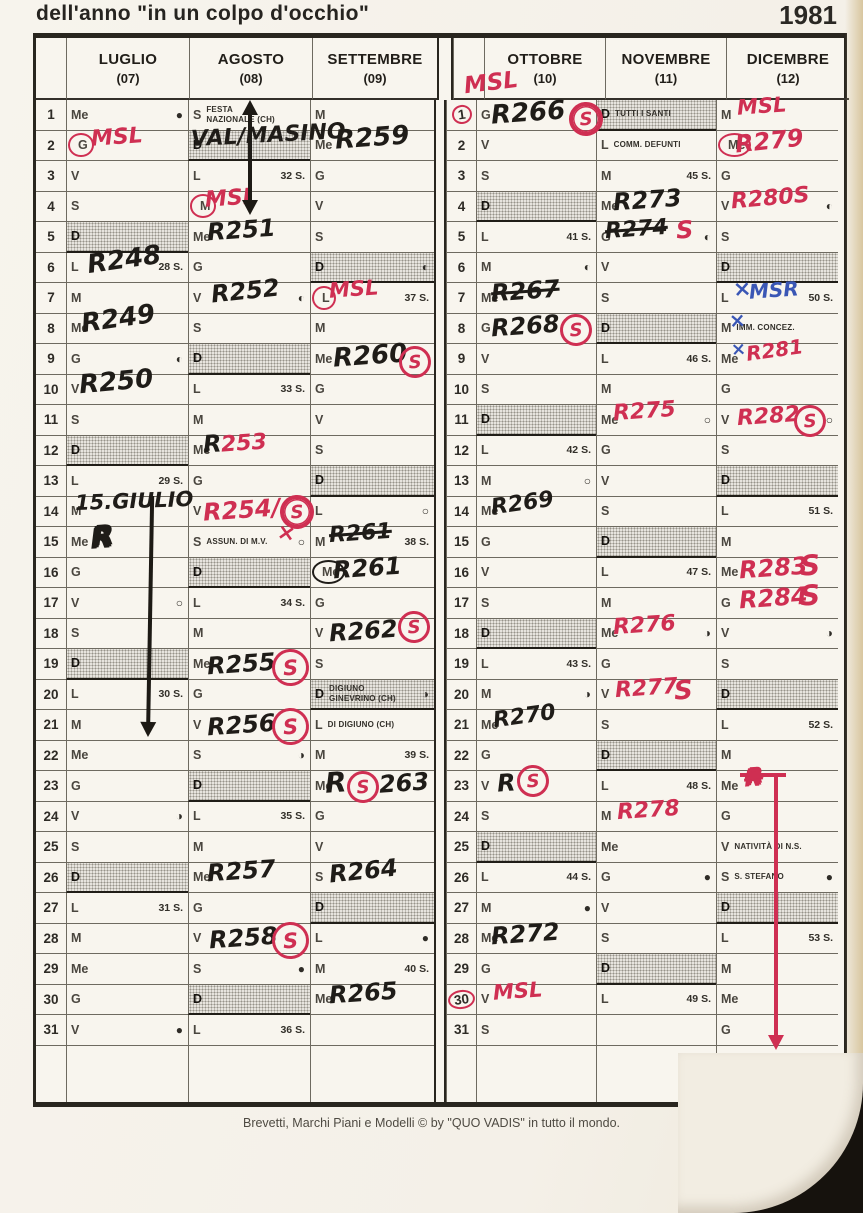 This screenshot has width=863, height=1213. What do you see at coordinates (127, 572) in the screenshot?
I see `calendar-cell-luglio: G` at bounding box center [127, 572].